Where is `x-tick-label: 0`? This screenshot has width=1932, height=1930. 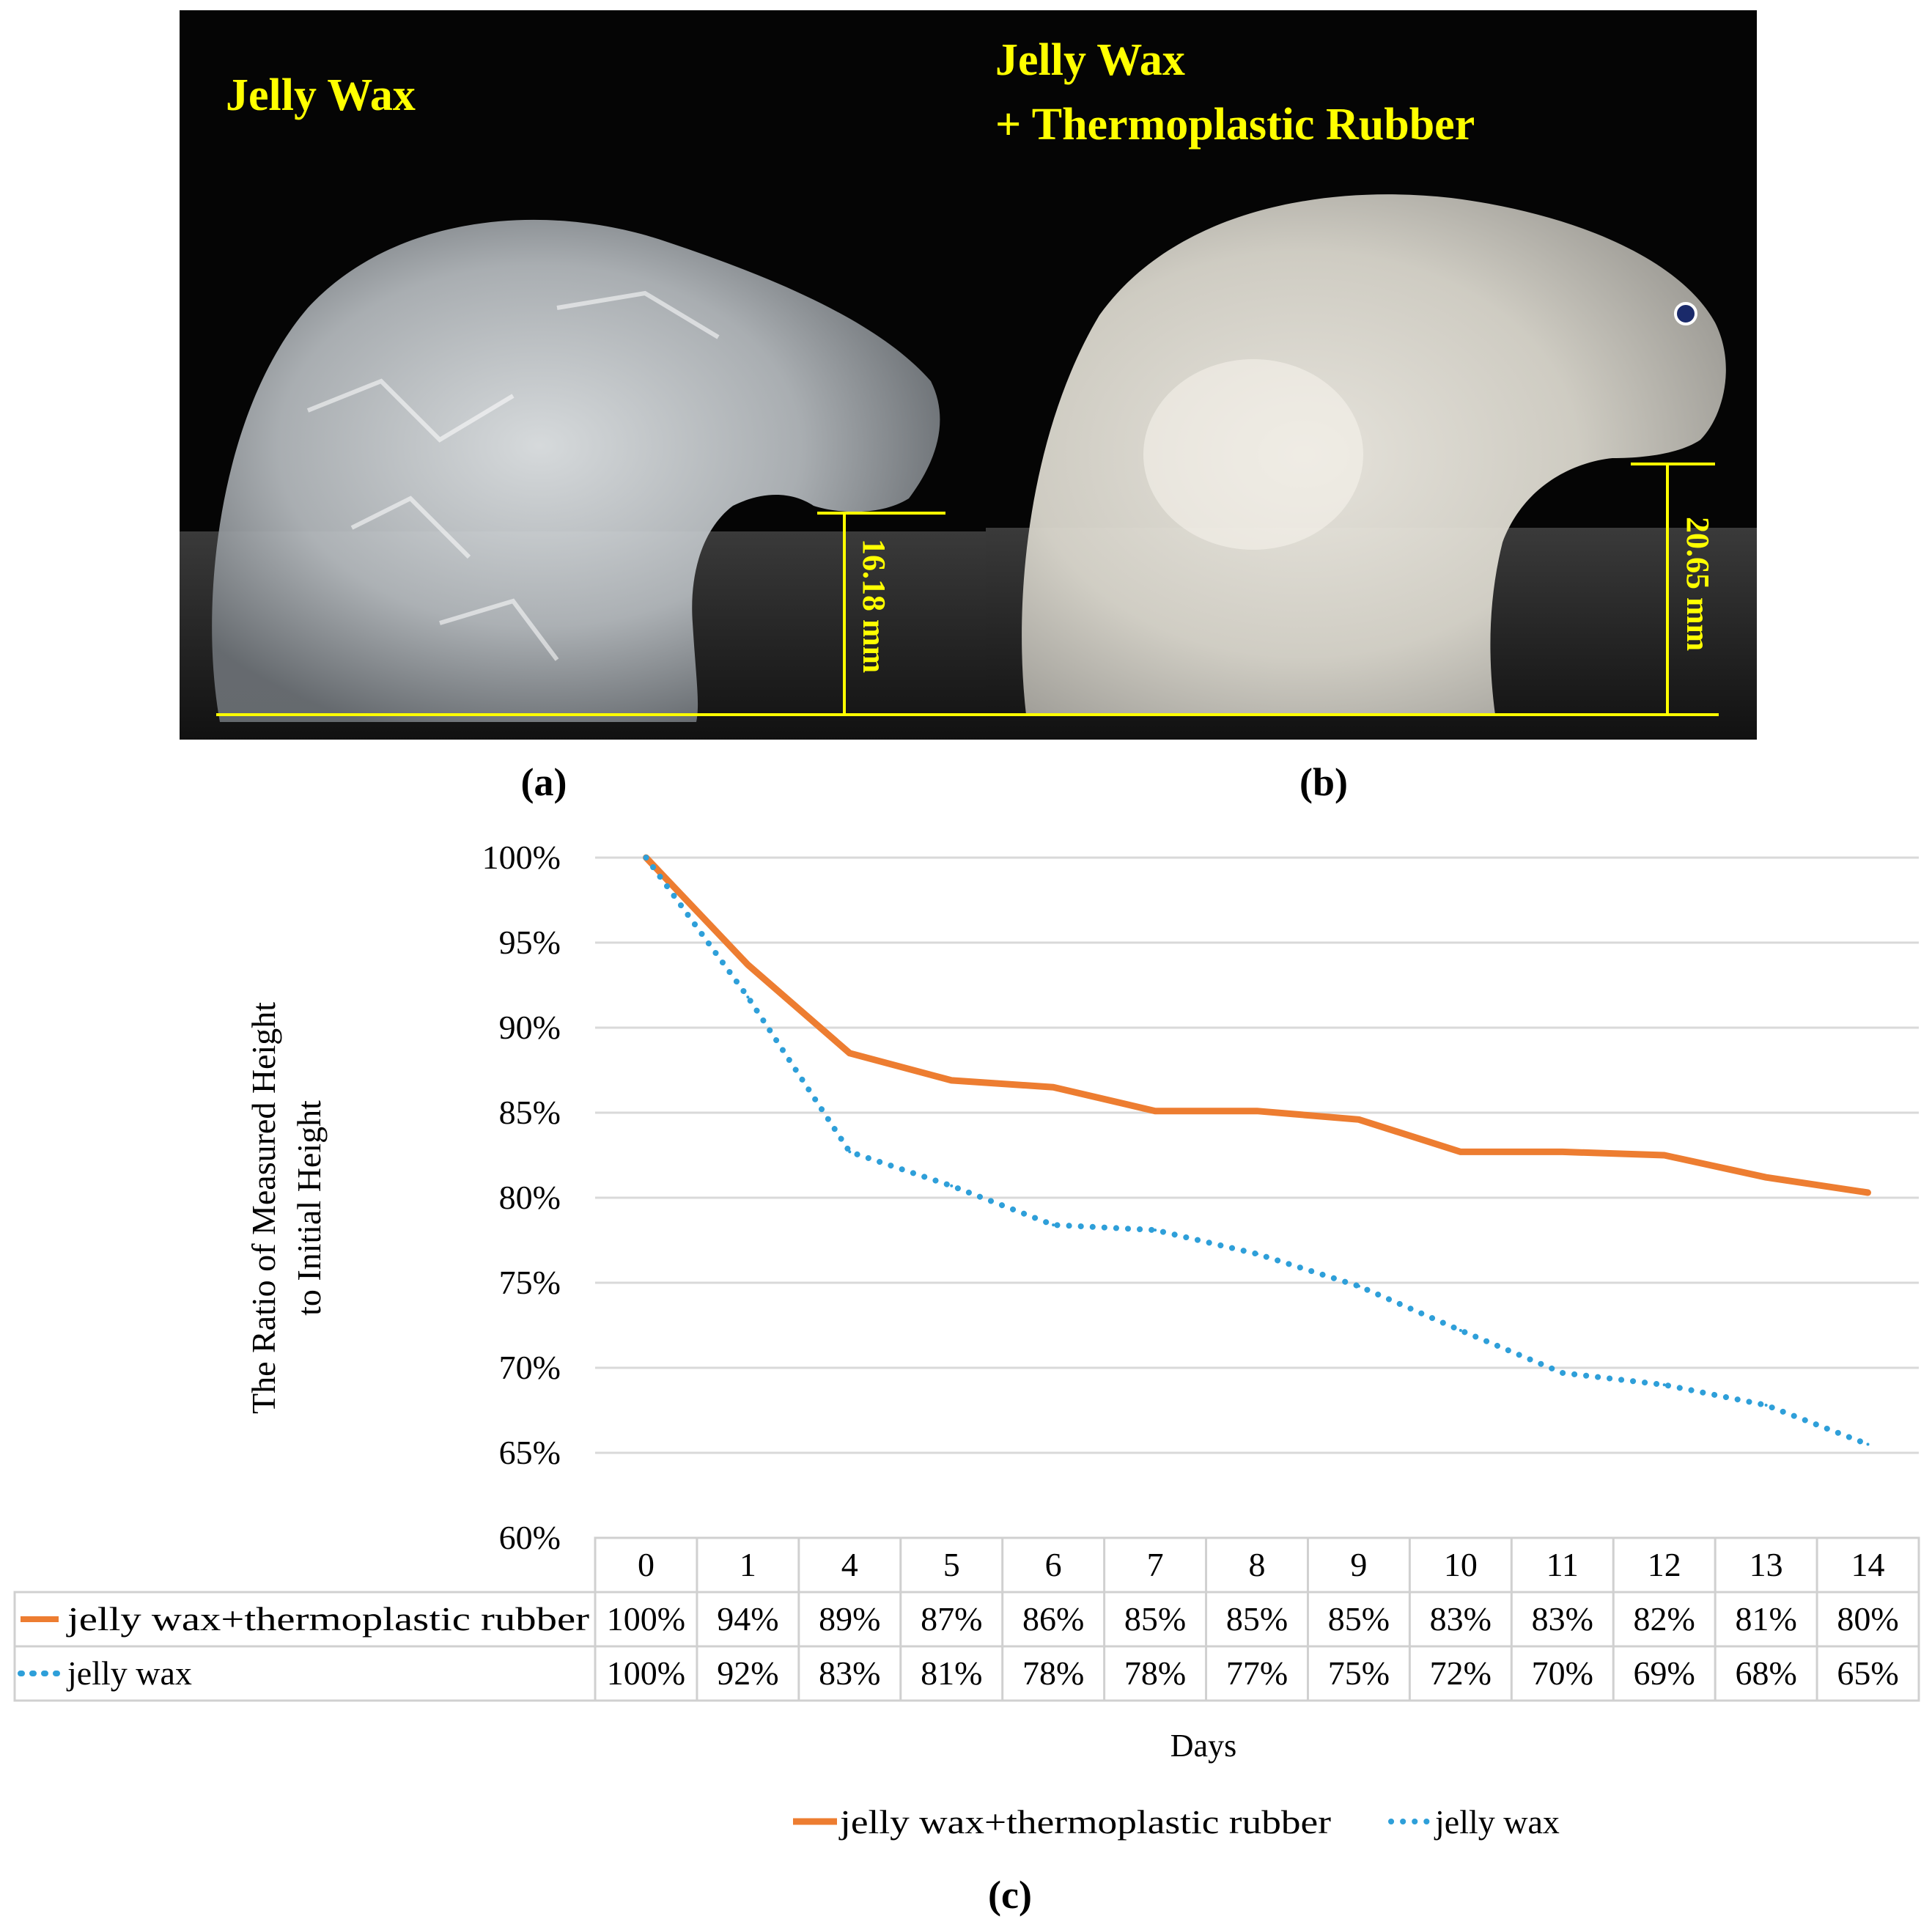
x-tick-label: 0 is located at coordinates (646, 1564).